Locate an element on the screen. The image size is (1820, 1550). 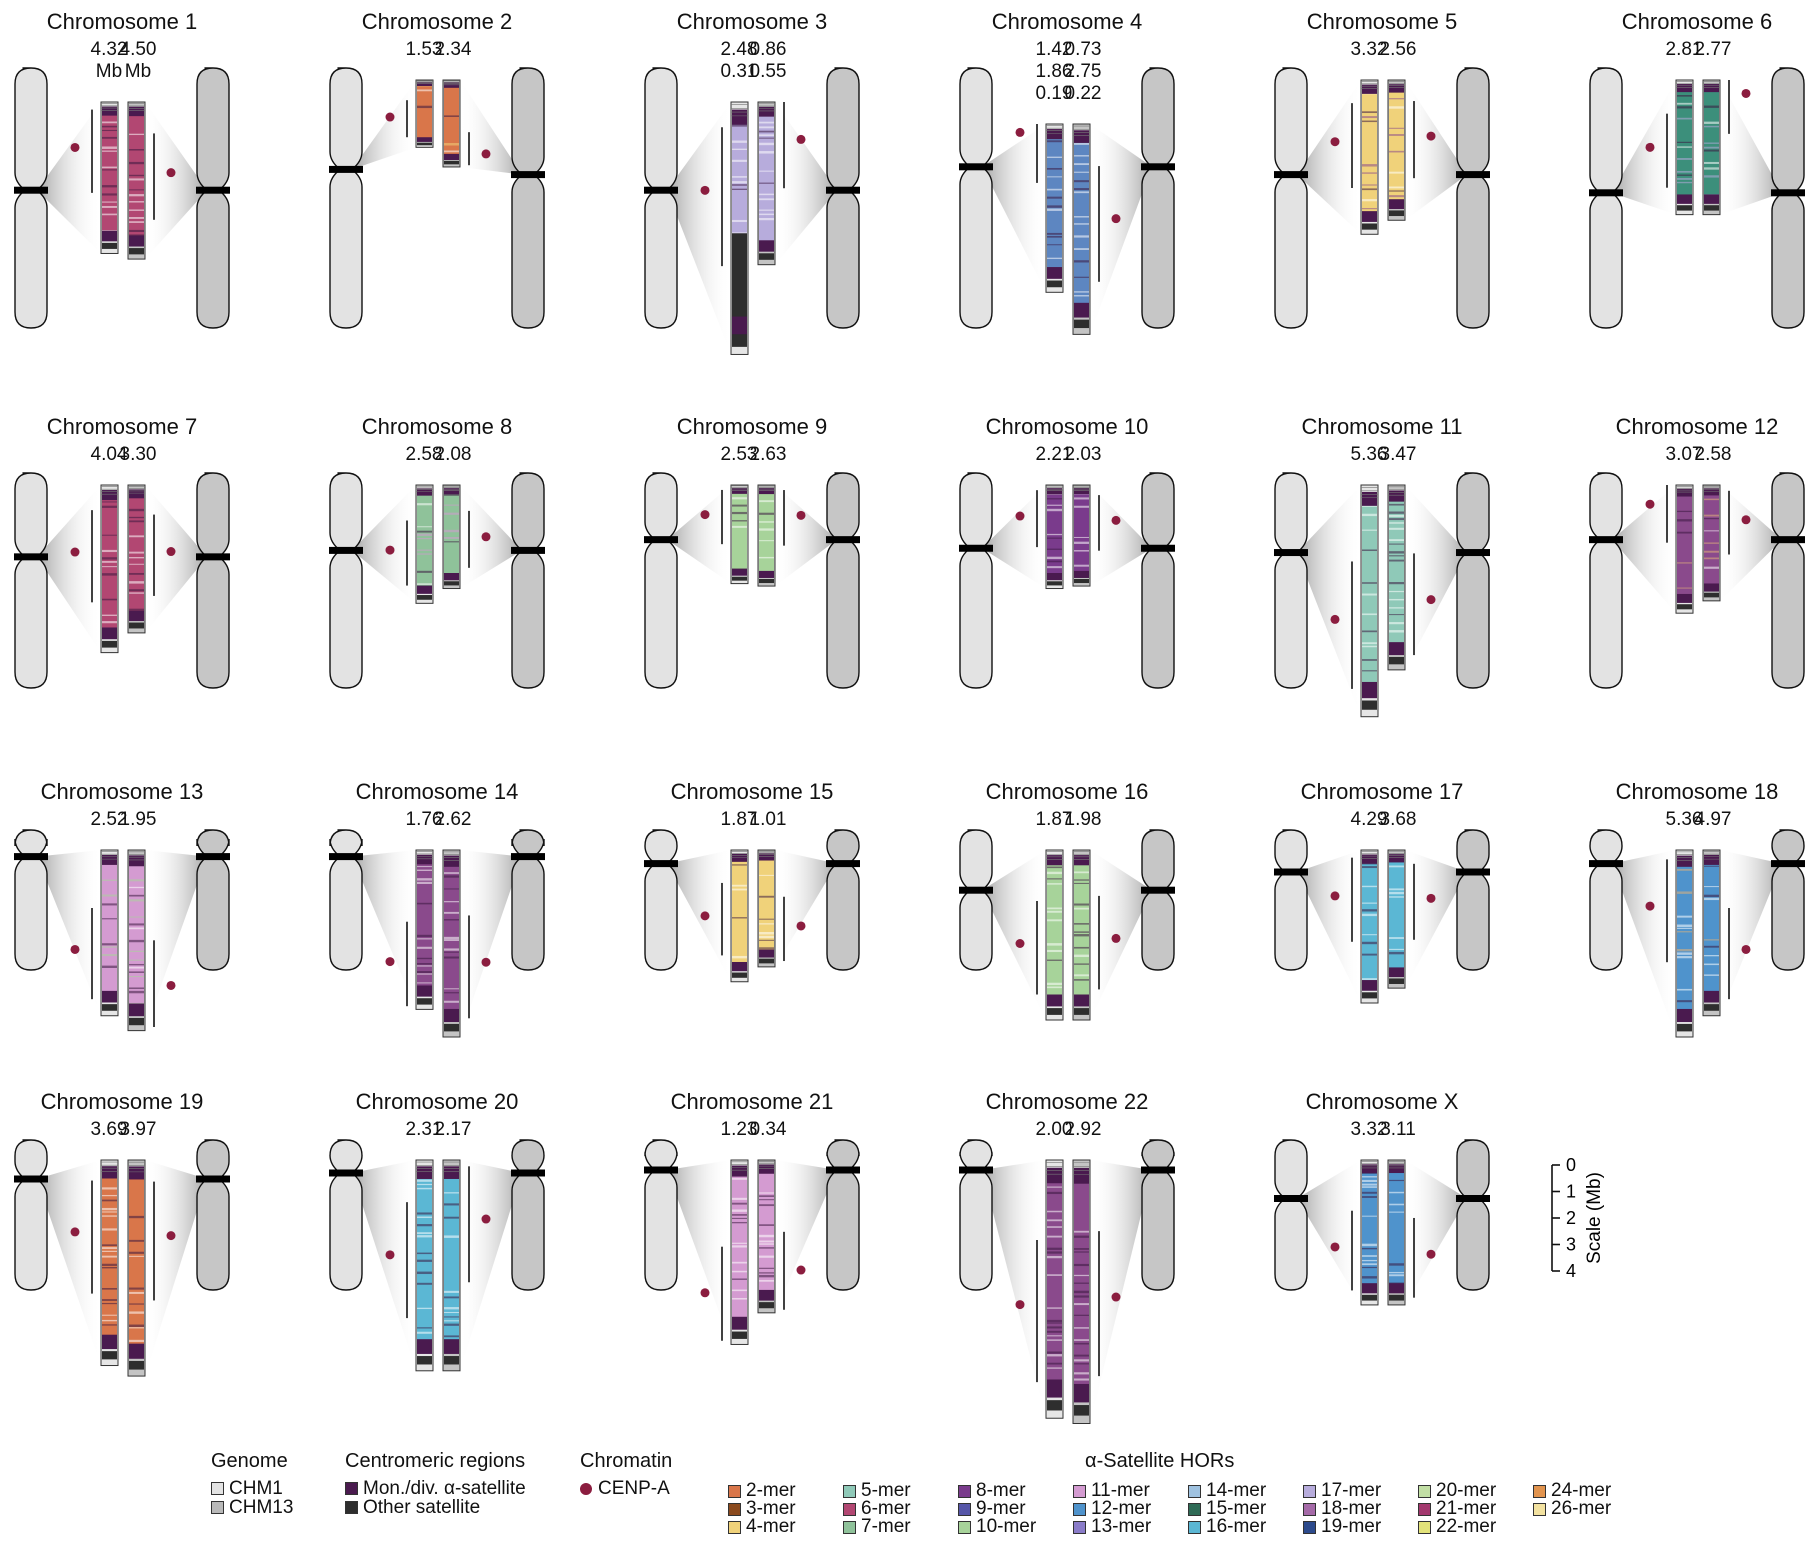
array-size-label: 1.87 is located at coordinates (1054, 819).